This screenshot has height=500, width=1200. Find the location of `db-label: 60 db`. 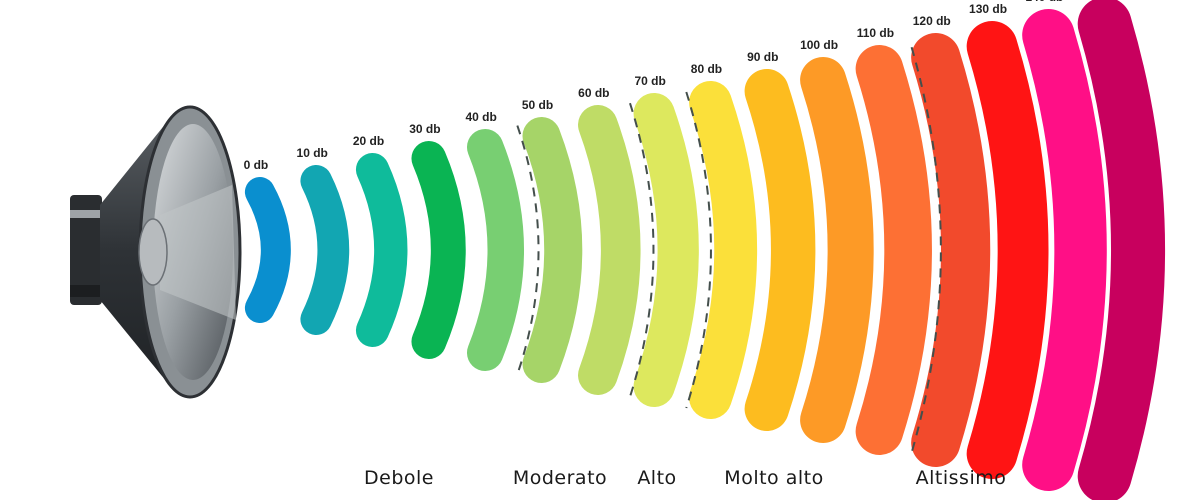

db-label: 60 db is located at coordinates (593, 93).